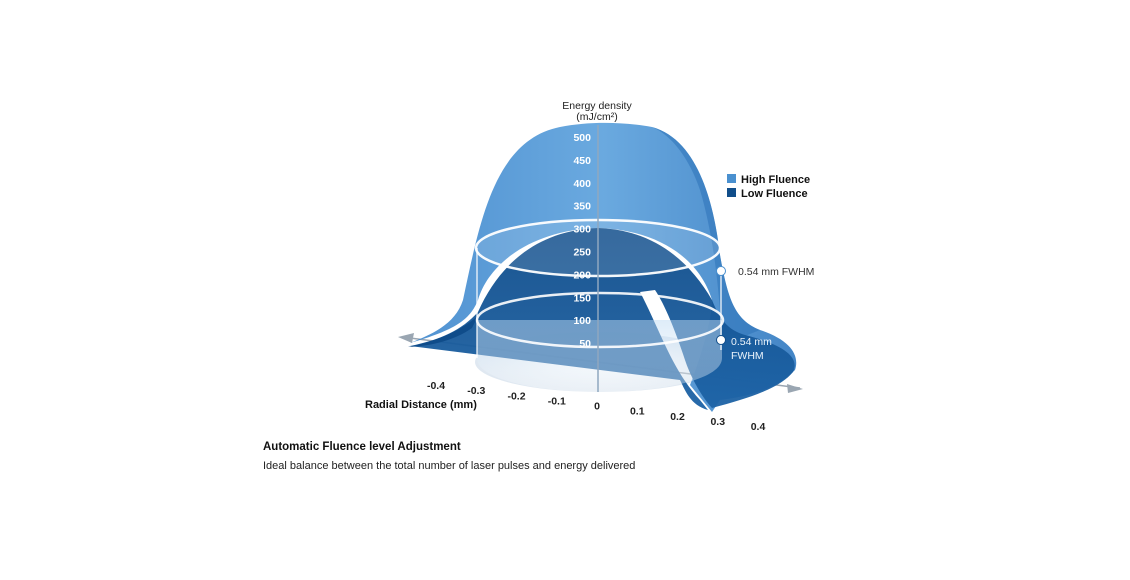 The height and width of the screenshot is (580, 1130). I want to click on annotation-high: 0.54 mm FWHM, so click(765, 272).